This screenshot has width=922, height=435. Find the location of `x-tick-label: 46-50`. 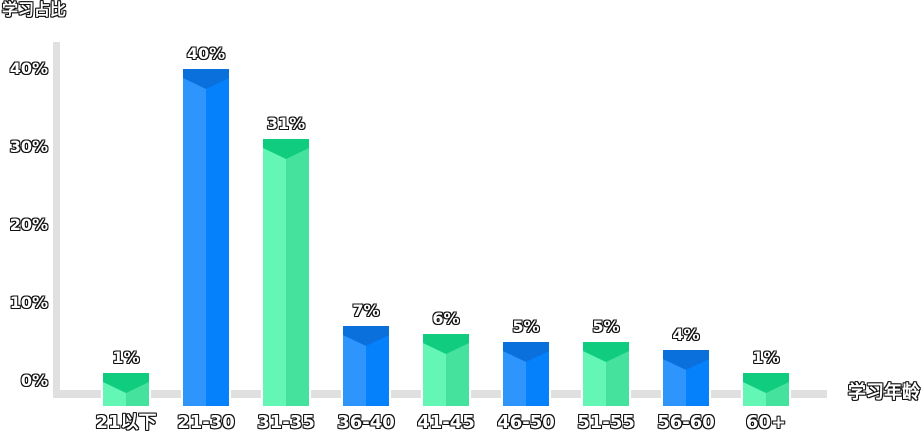

x-tick-label: 46-50 is located at coordinates (526, 422).